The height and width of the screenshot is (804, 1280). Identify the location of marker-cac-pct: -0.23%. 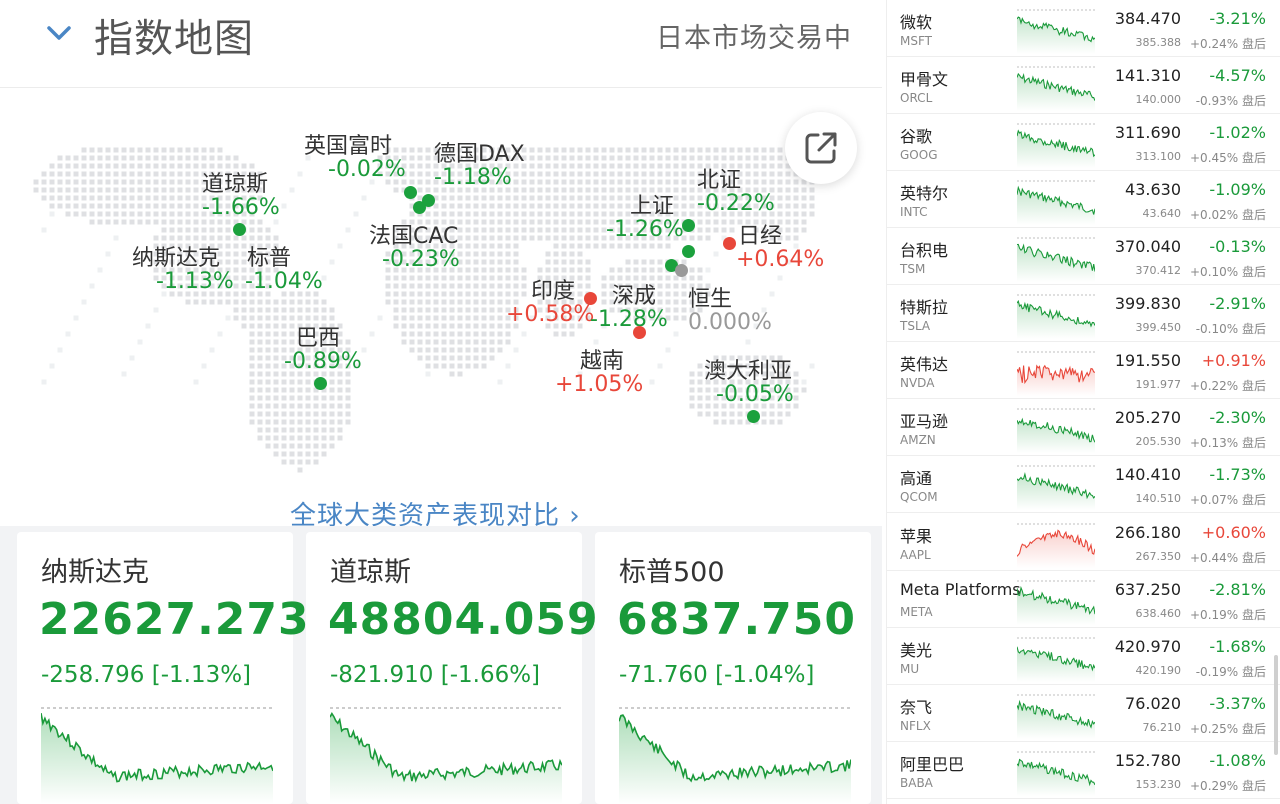
(421, 259).